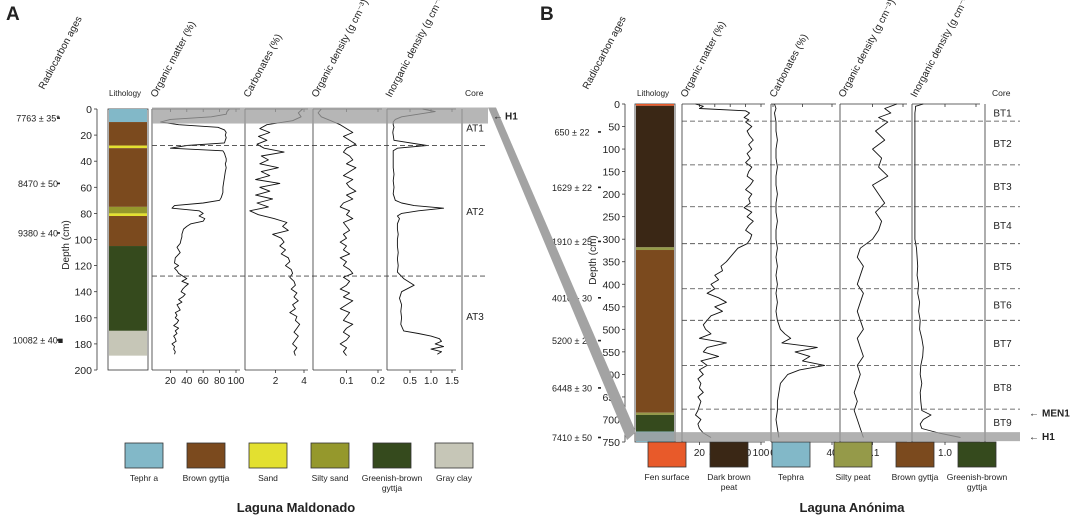 This screenshot has width=1072, height=522. What do you see at coordinates (416, 49) in the screenshot?
I see `panel-a-track-title: Inorganic density (g cm⁻³)` at bounding box center [416, 49].